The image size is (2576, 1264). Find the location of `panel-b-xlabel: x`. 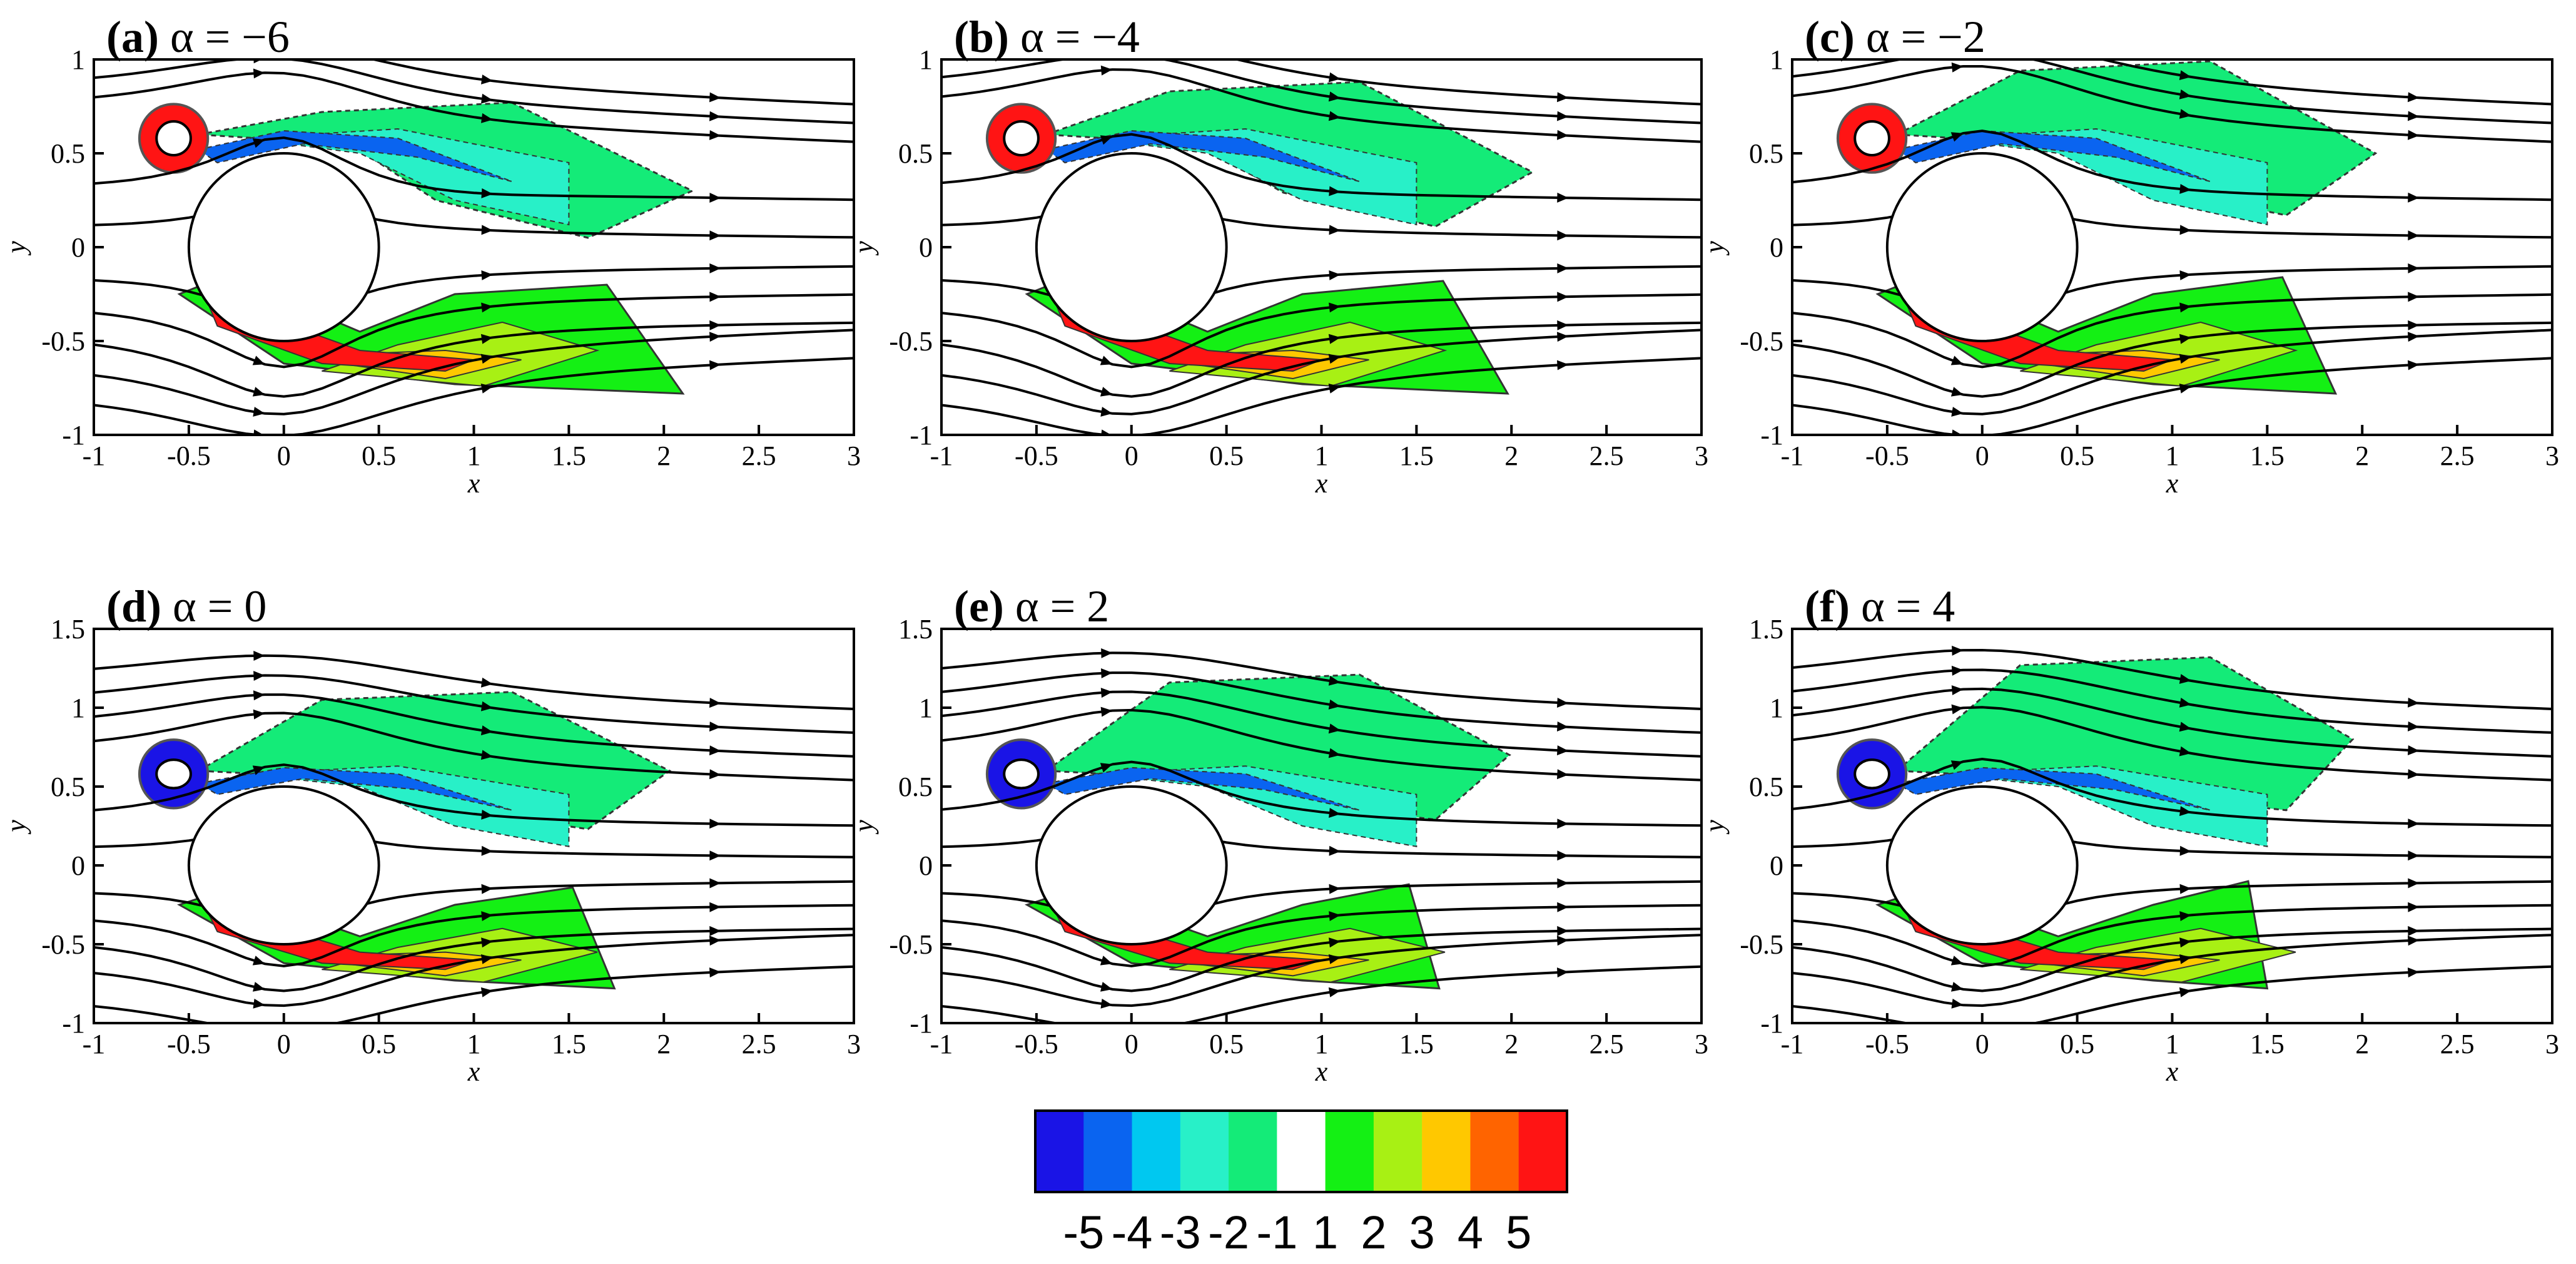

panel-b-xlabel: x is located at coordinates (1322, 483).